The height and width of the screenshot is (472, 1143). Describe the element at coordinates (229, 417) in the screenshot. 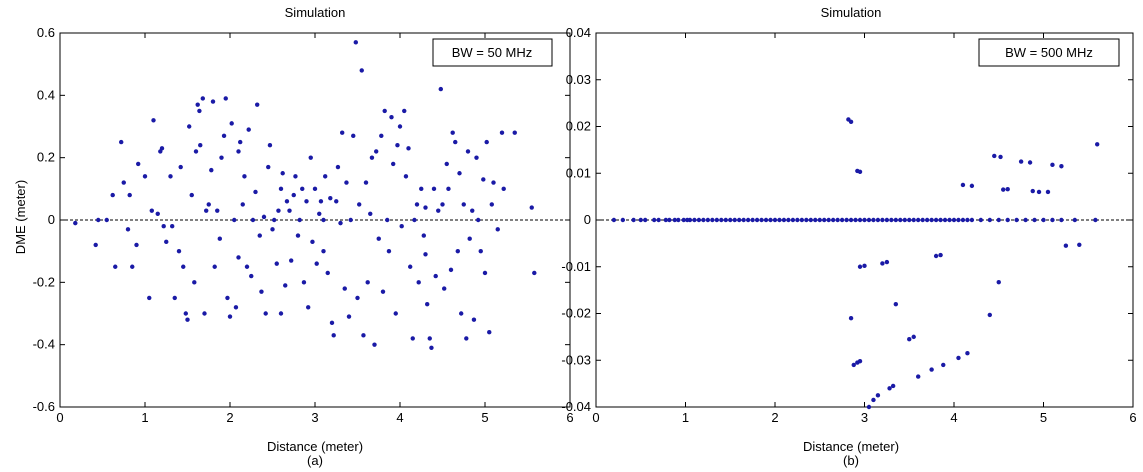

I see `x-tick-label: 2` at that location.